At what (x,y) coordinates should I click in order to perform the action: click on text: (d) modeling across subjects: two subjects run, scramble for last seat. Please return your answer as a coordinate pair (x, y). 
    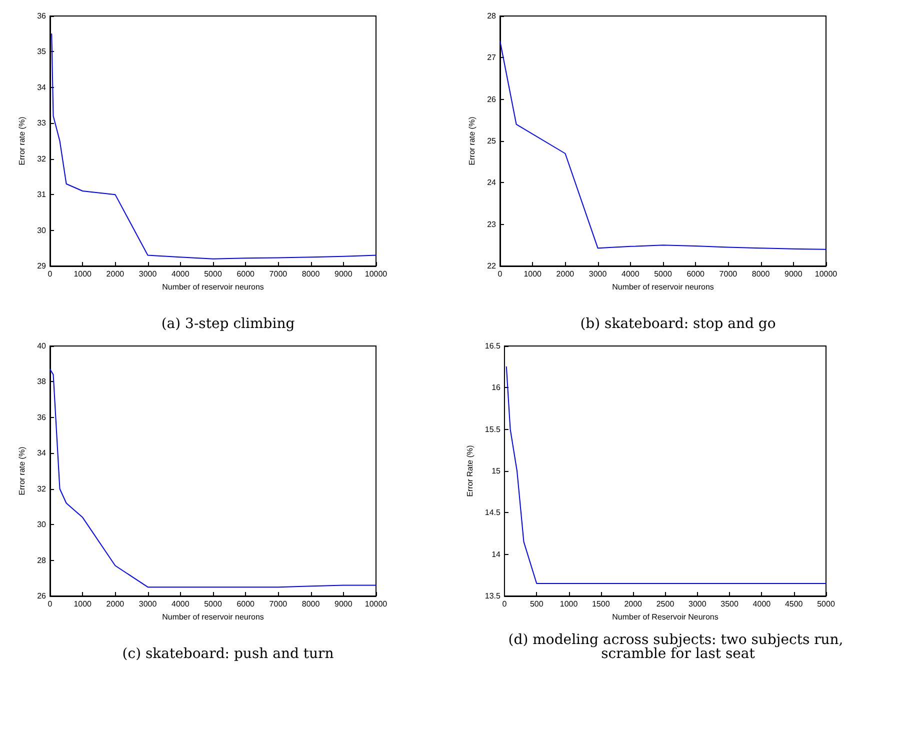
    Looking at the image, I should click on (678, 647).